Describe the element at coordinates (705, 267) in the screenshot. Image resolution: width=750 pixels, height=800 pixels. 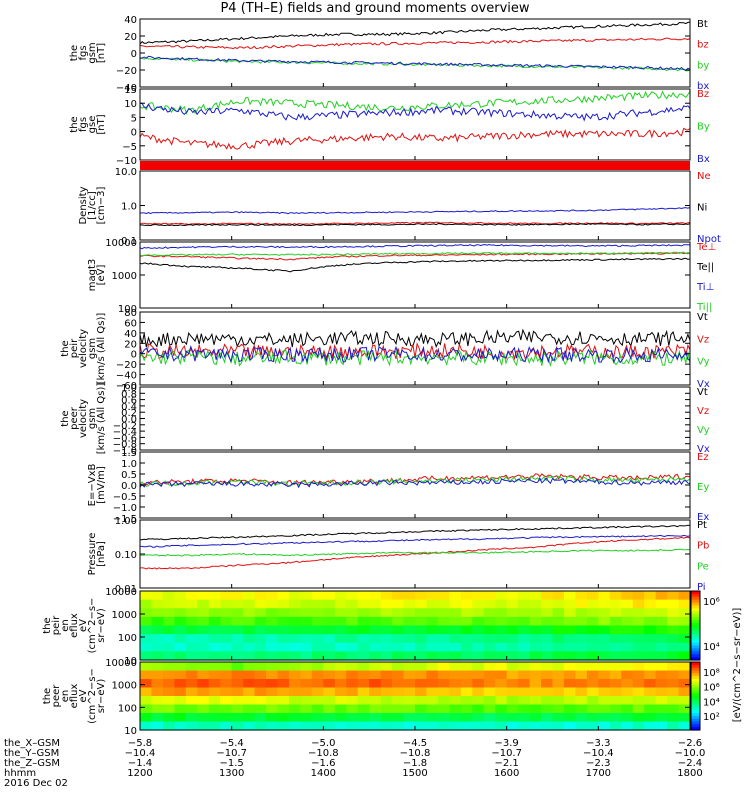
I see `legend-entry: Te||` at that location.